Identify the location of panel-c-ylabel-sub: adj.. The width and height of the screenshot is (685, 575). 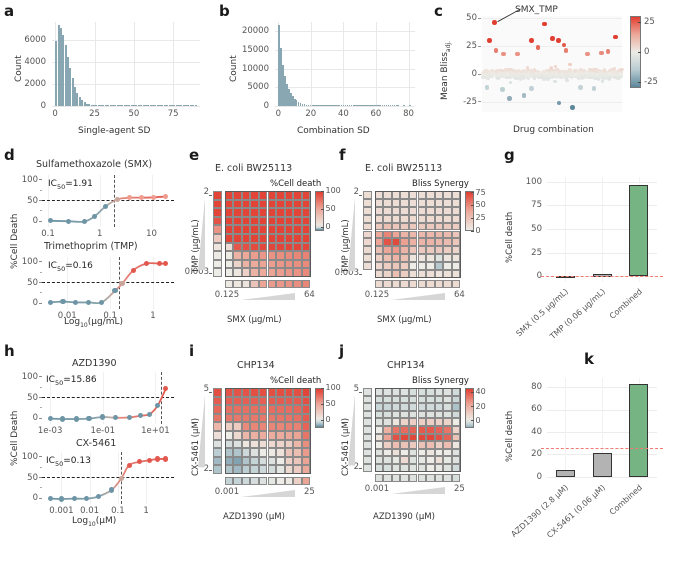
(448, 47).